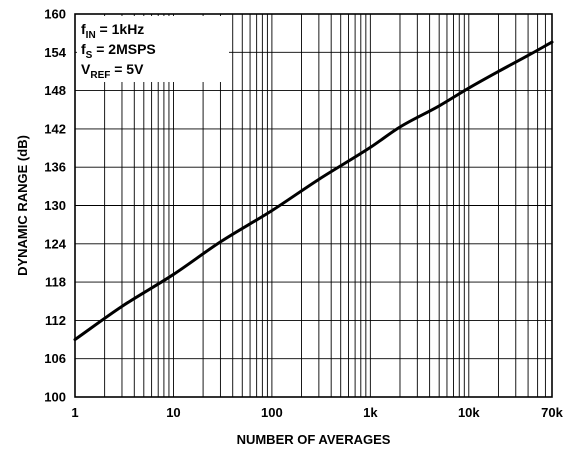  I want to click on x-tick-label: 1, so click(74, 412).